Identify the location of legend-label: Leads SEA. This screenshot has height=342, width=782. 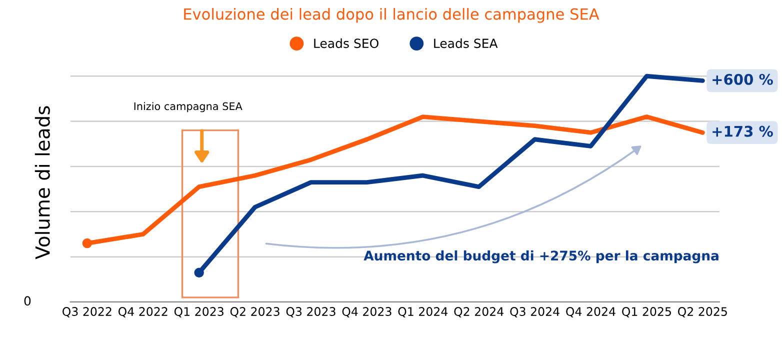
(466, 43).